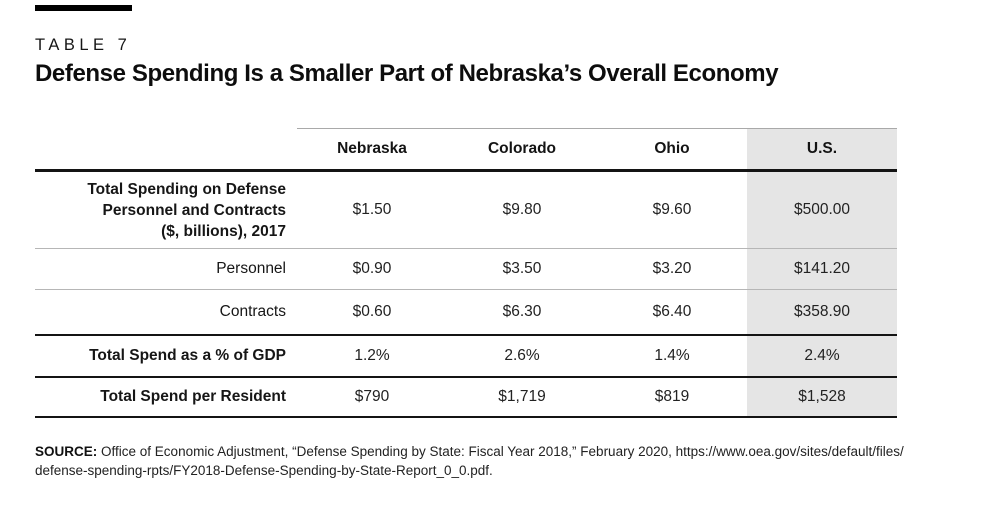 Image resolution: width=1000 pixels, height=511 pixels. I want to click on cell-value: $9.60, so click(672, 209).